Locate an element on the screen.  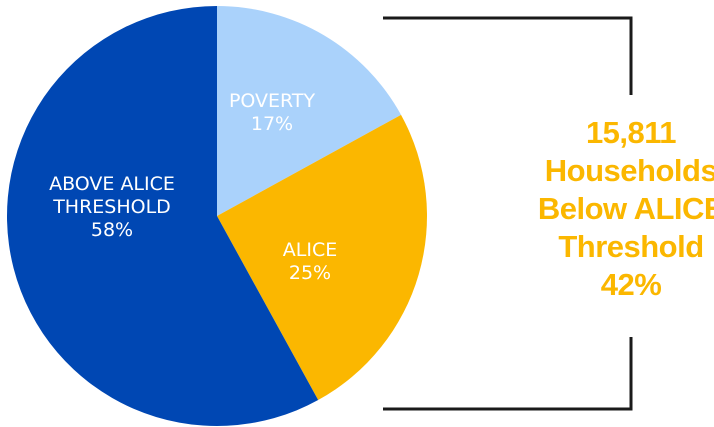
callout-line: 15,811 is located at coordinates (631, 132).